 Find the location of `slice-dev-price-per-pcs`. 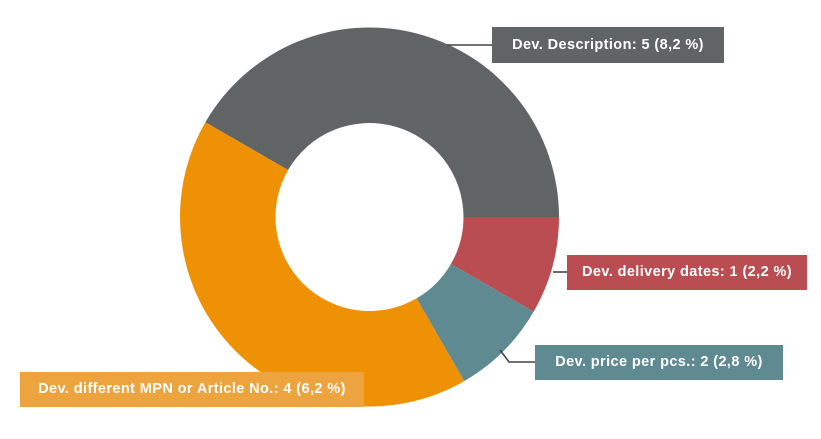

slice-dev-price-per-pcs is located at coordinates (475, 323).